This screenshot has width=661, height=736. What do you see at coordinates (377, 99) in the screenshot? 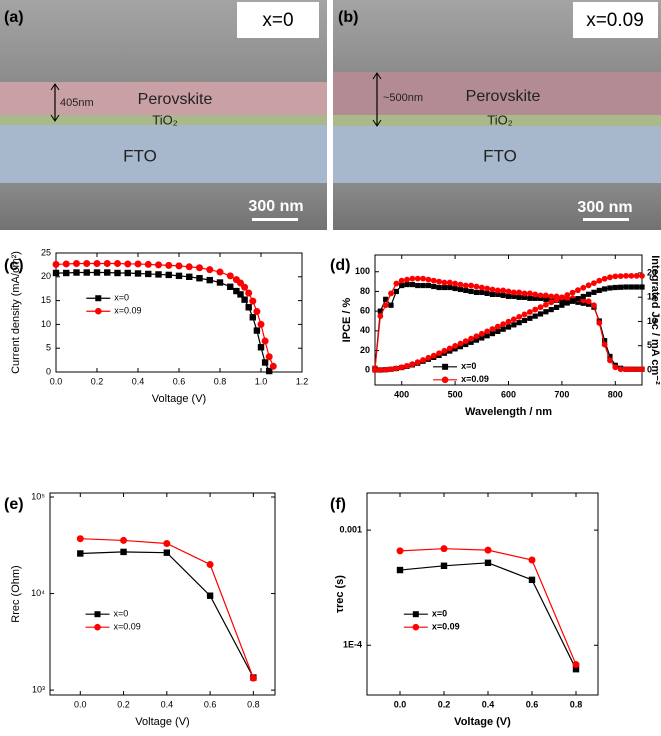
I see `arrow-heads` at bounding box center [377, 99].